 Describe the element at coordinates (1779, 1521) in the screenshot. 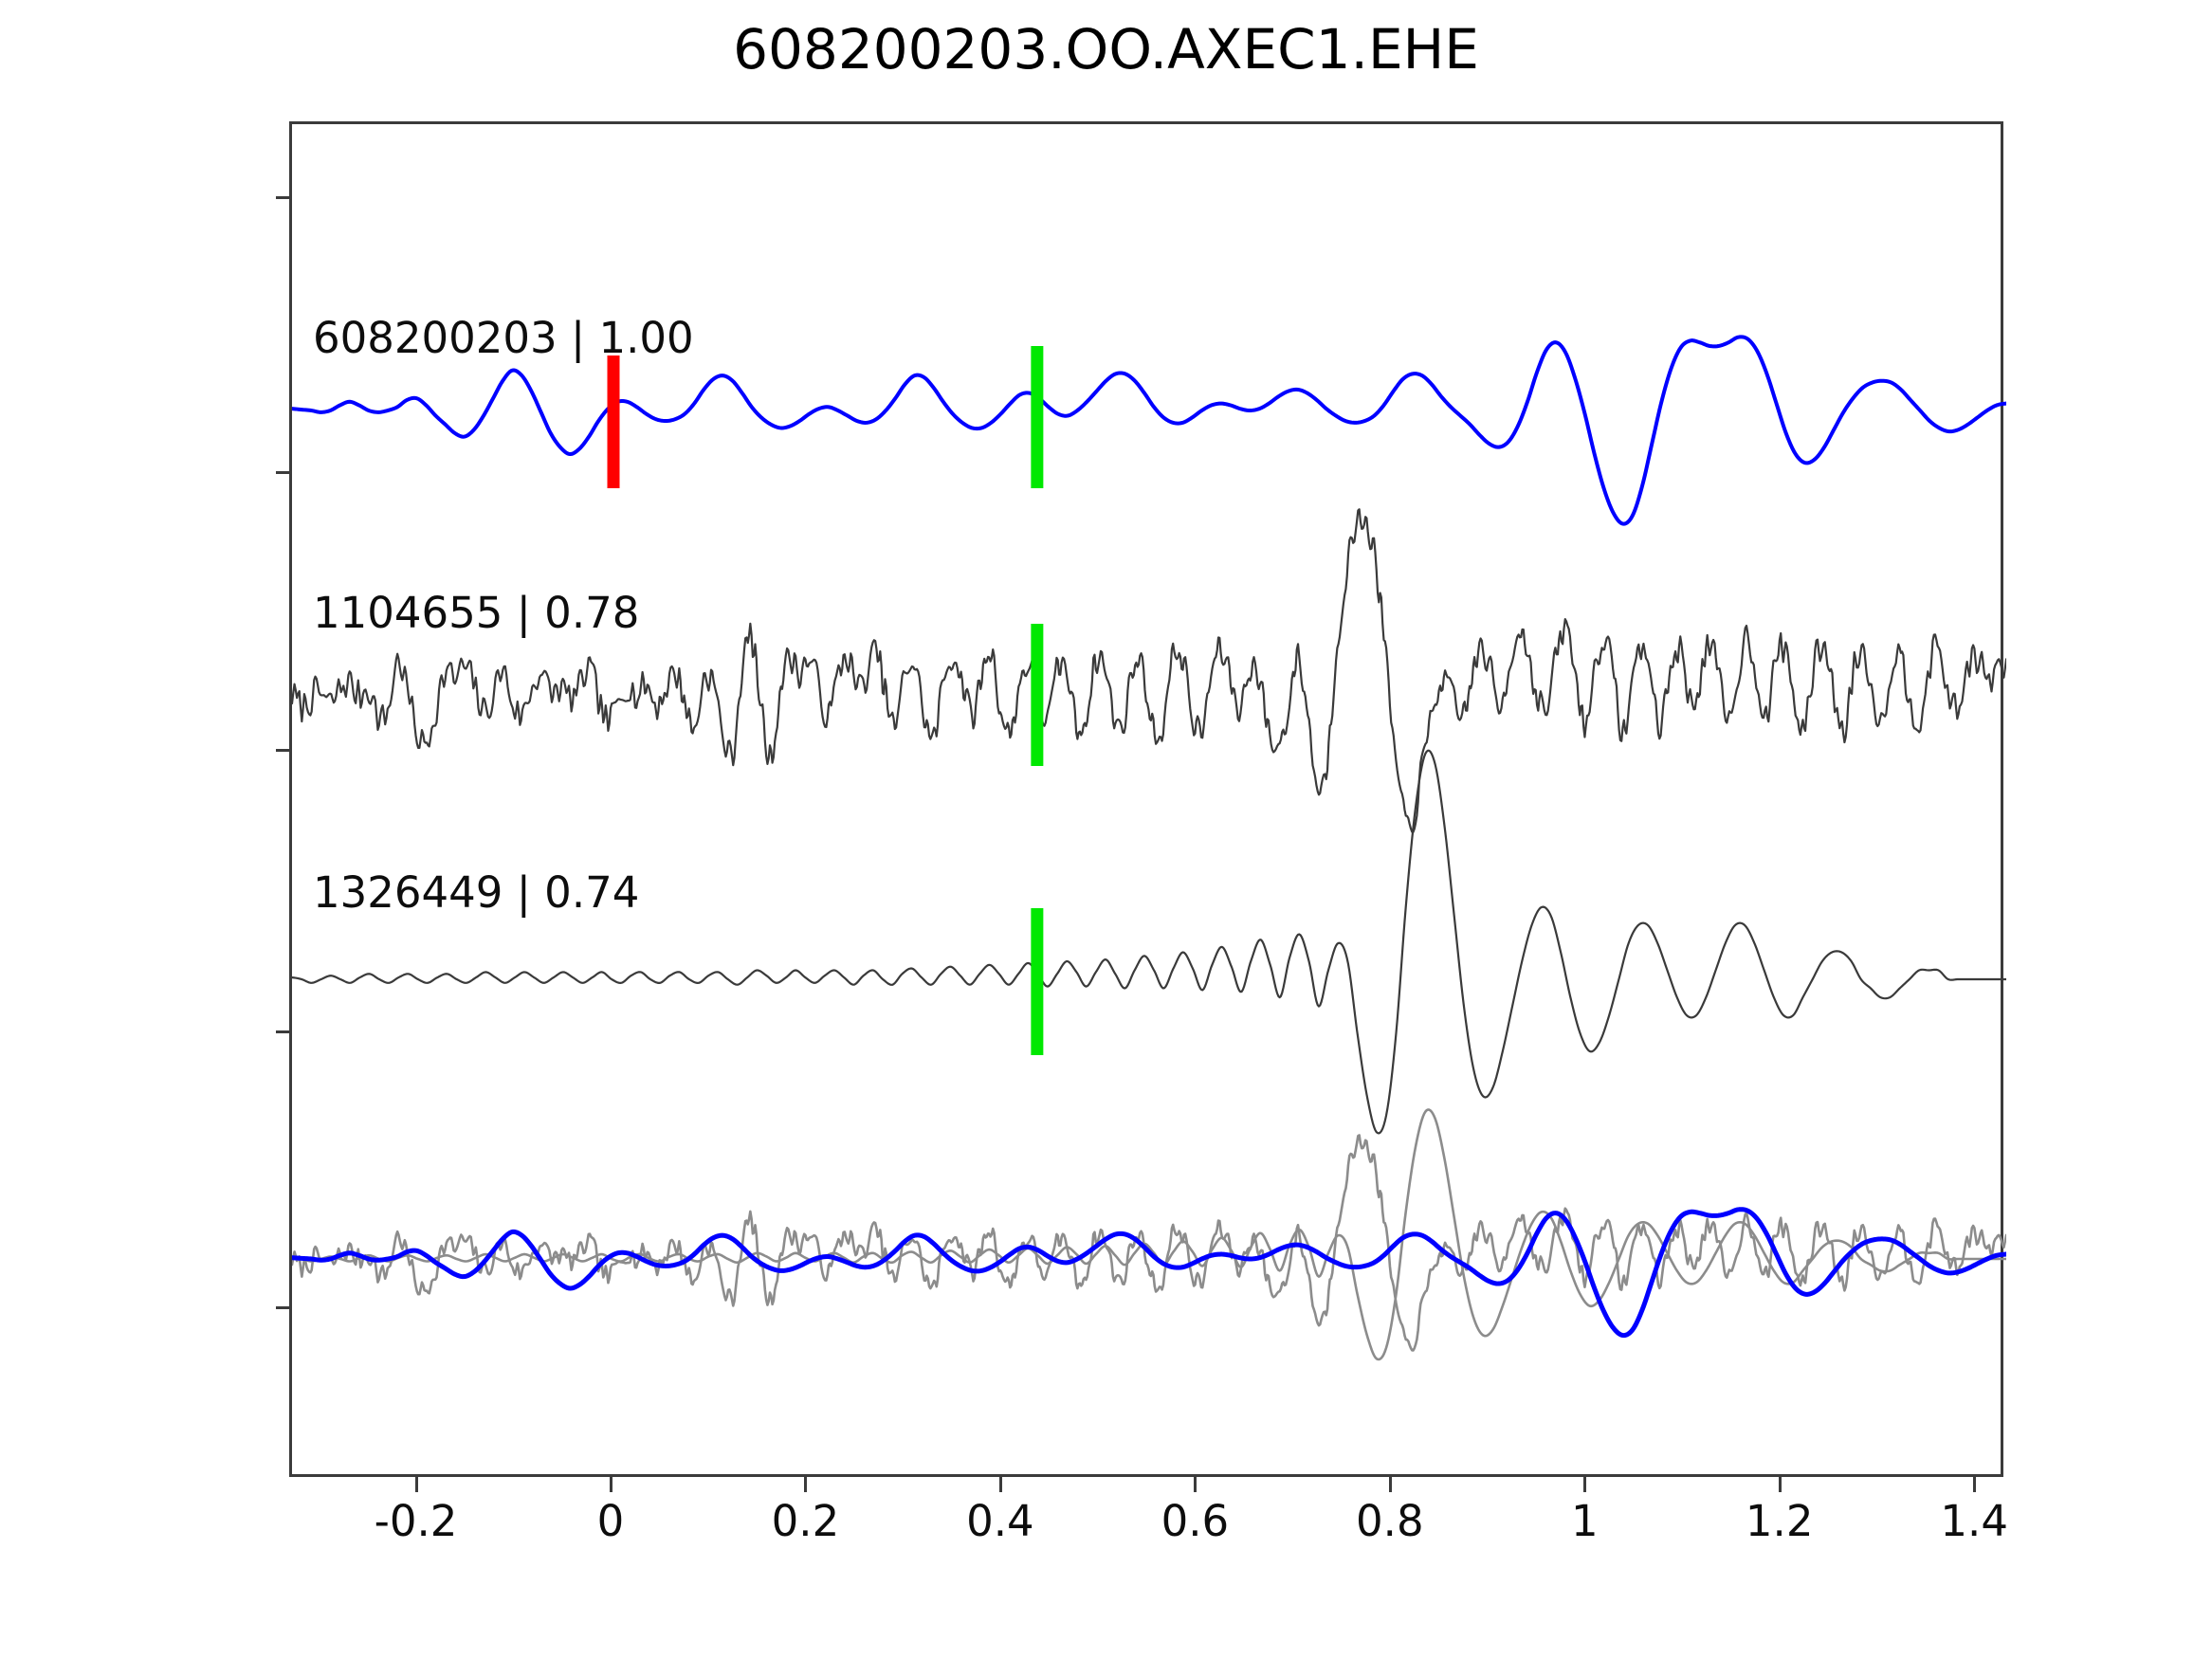

I see `x-tick-label: 1.2` at that location.